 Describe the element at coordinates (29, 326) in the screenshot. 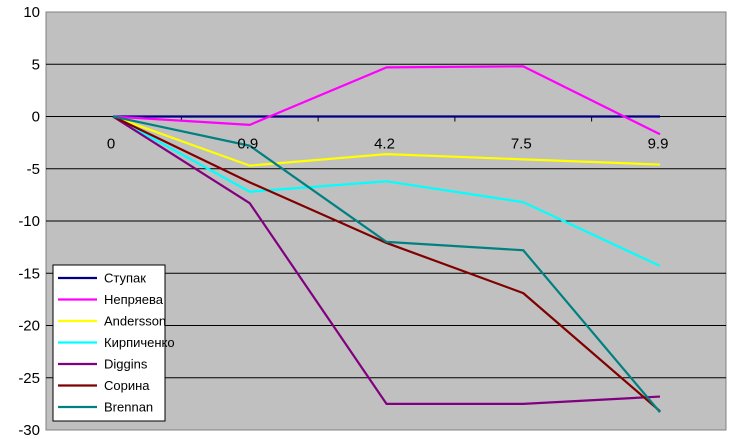

I see `y-tick-label: -20` at that location.